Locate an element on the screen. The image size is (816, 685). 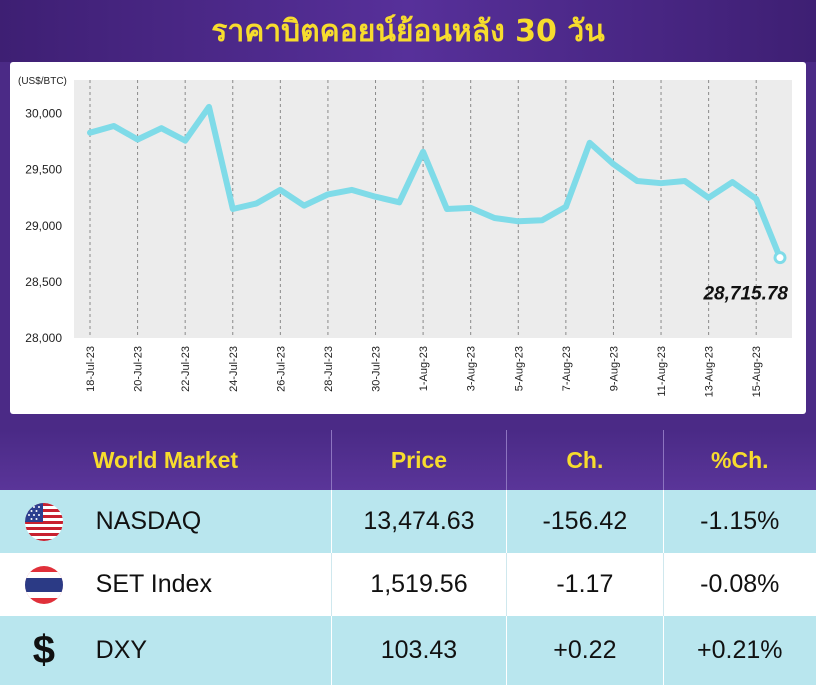
row-price: 103.43 is located at coordinates (420, 650).